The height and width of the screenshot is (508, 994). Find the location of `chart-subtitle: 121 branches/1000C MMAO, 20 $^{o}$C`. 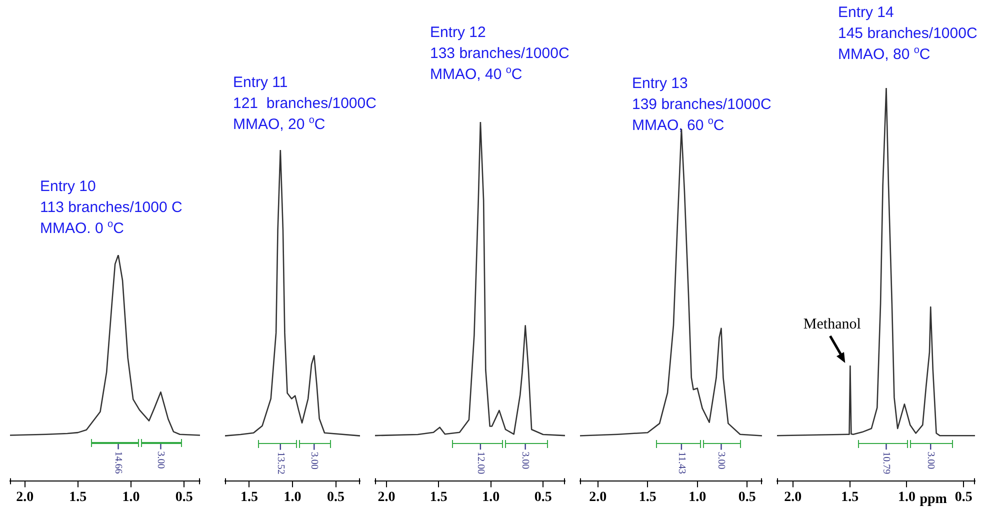

chart-subtitle: 121 branches/1000C MMAO, 20 $^{o}$C is located at coordinates (304, 114).